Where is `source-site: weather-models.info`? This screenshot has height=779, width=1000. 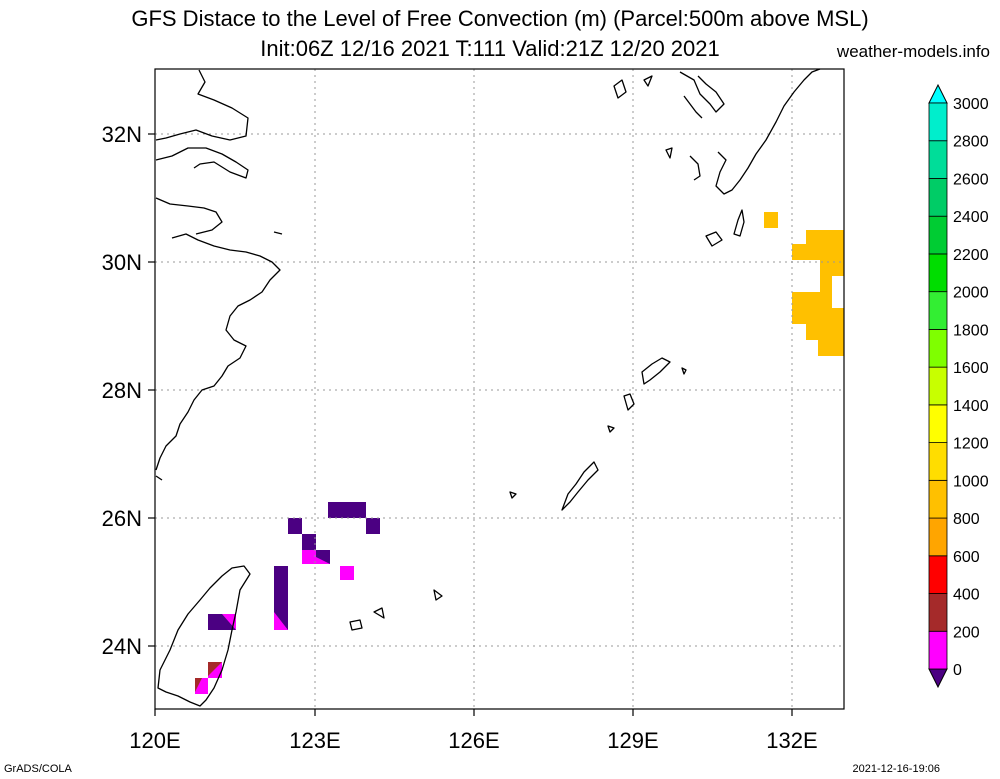
source-site: weather-models.info is located at coordinates (913, 51).